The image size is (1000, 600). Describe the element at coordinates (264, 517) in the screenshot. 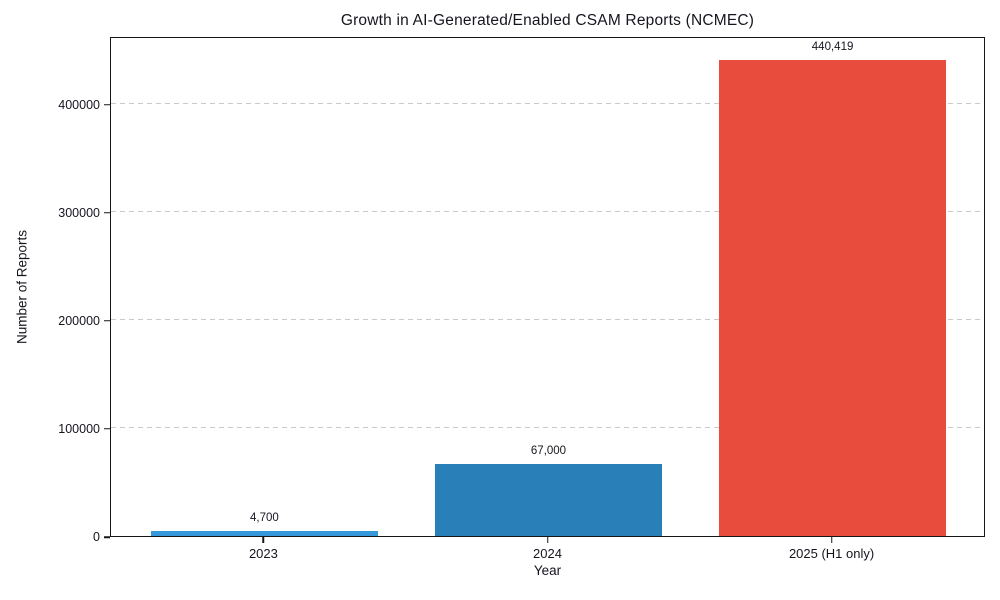

I see `bar-value-label-2023: 4,700` at that location.